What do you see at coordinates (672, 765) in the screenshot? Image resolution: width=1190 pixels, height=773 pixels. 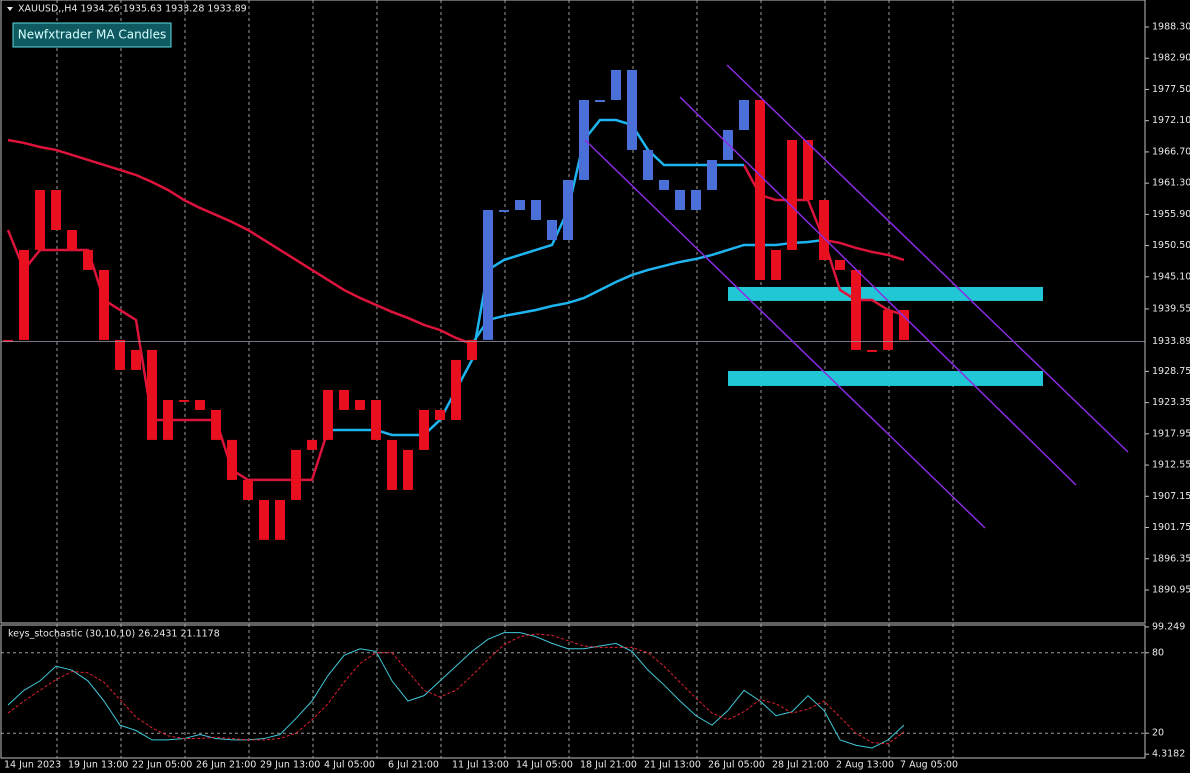 I see `x-tick-label: 21 Jul 13:00` at bounding box center [672, 765].